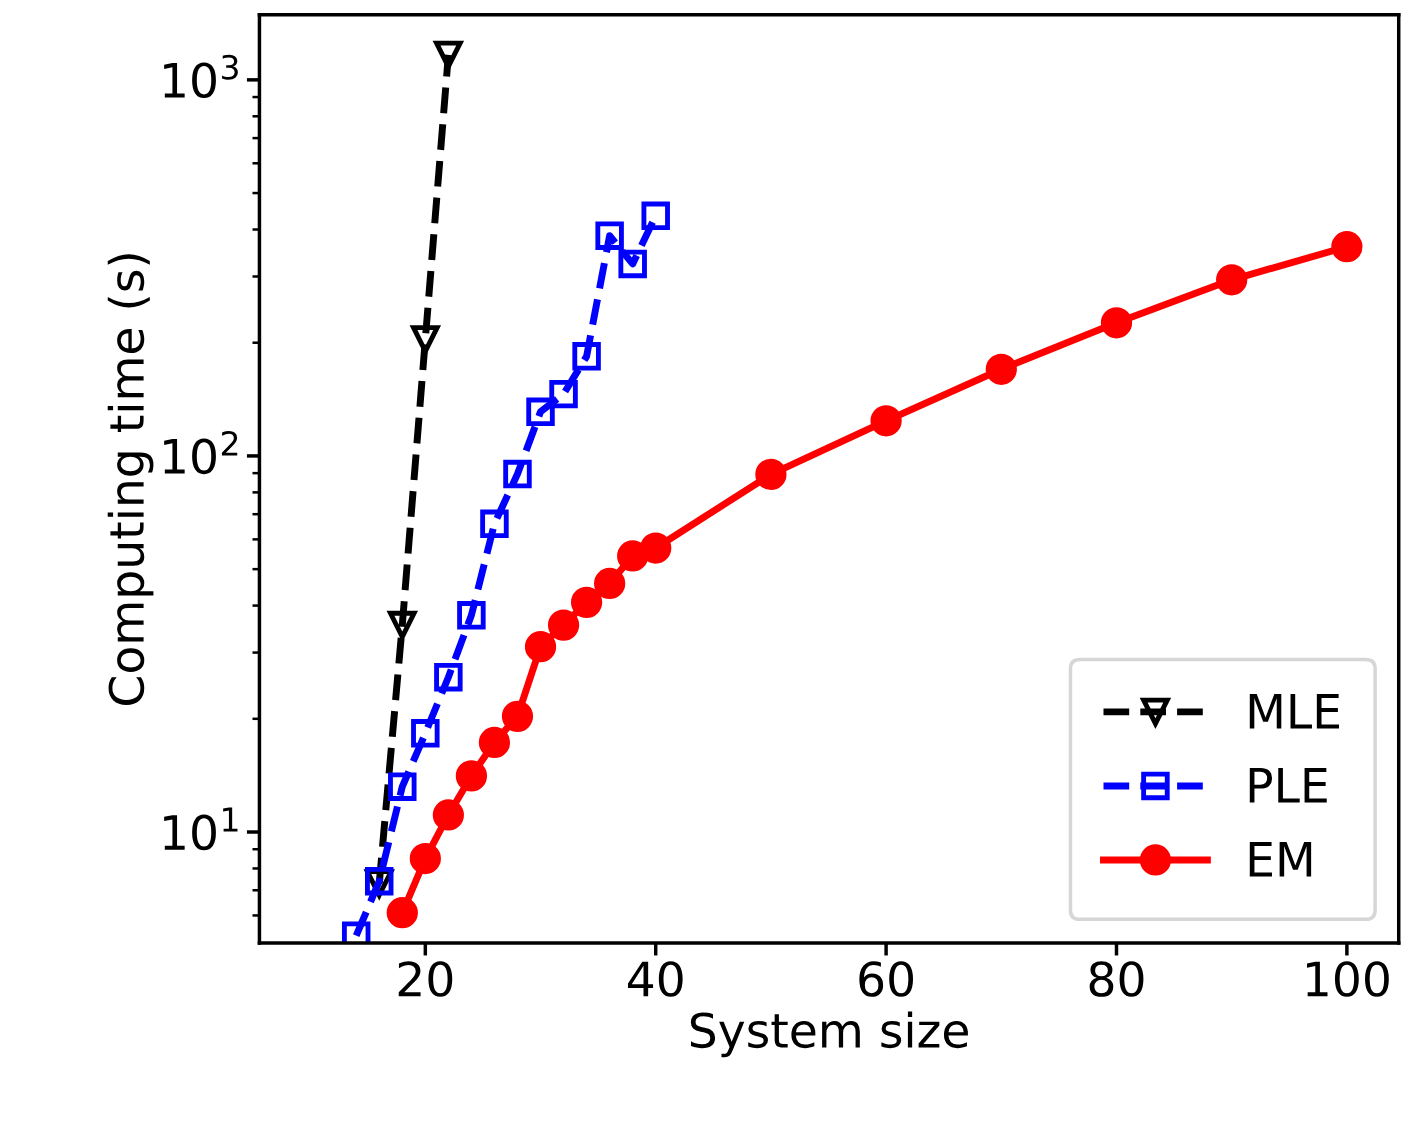 Image resolution: width=1410 pixels, height=1132 pixels. What do you see at coordinates (1116, 979) in the screenshot?
I see `x-tick-label: 80` at bounding box center [1116, 979].